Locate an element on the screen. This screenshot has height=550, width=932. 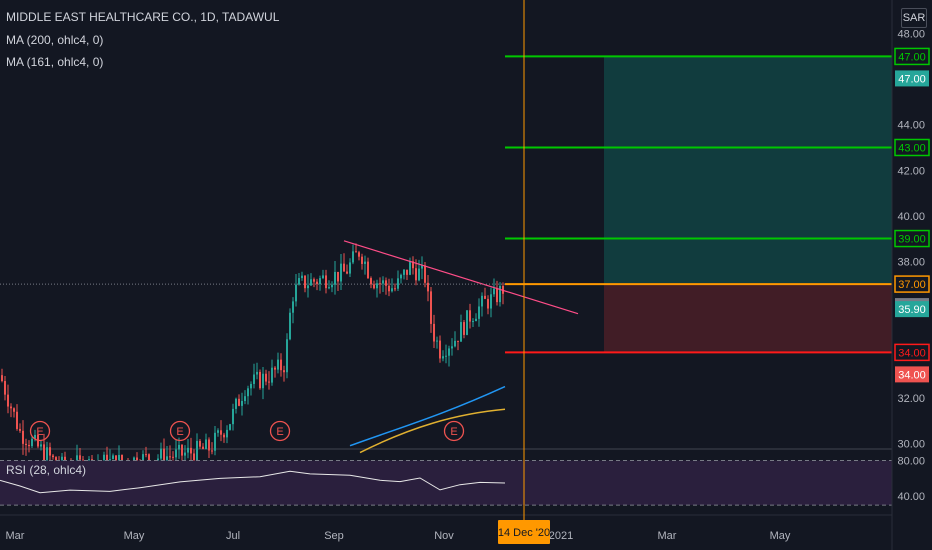
price-tick: 44.00 is located at coordinates (911, 126).